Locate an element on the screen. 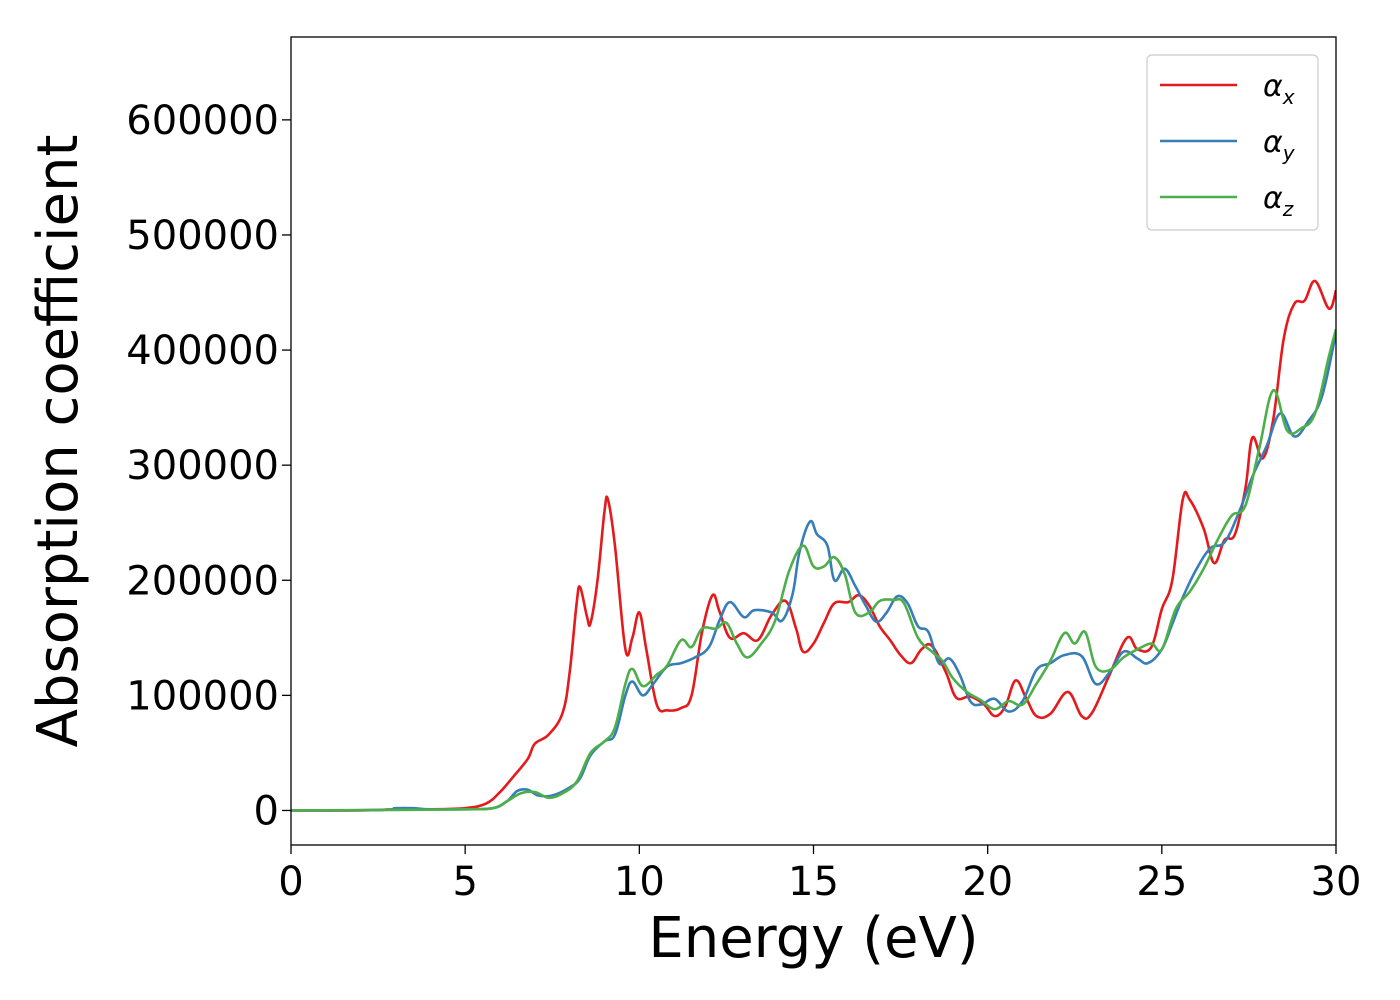  y-tick-label: 200000 is located at coordinates (202, 581).